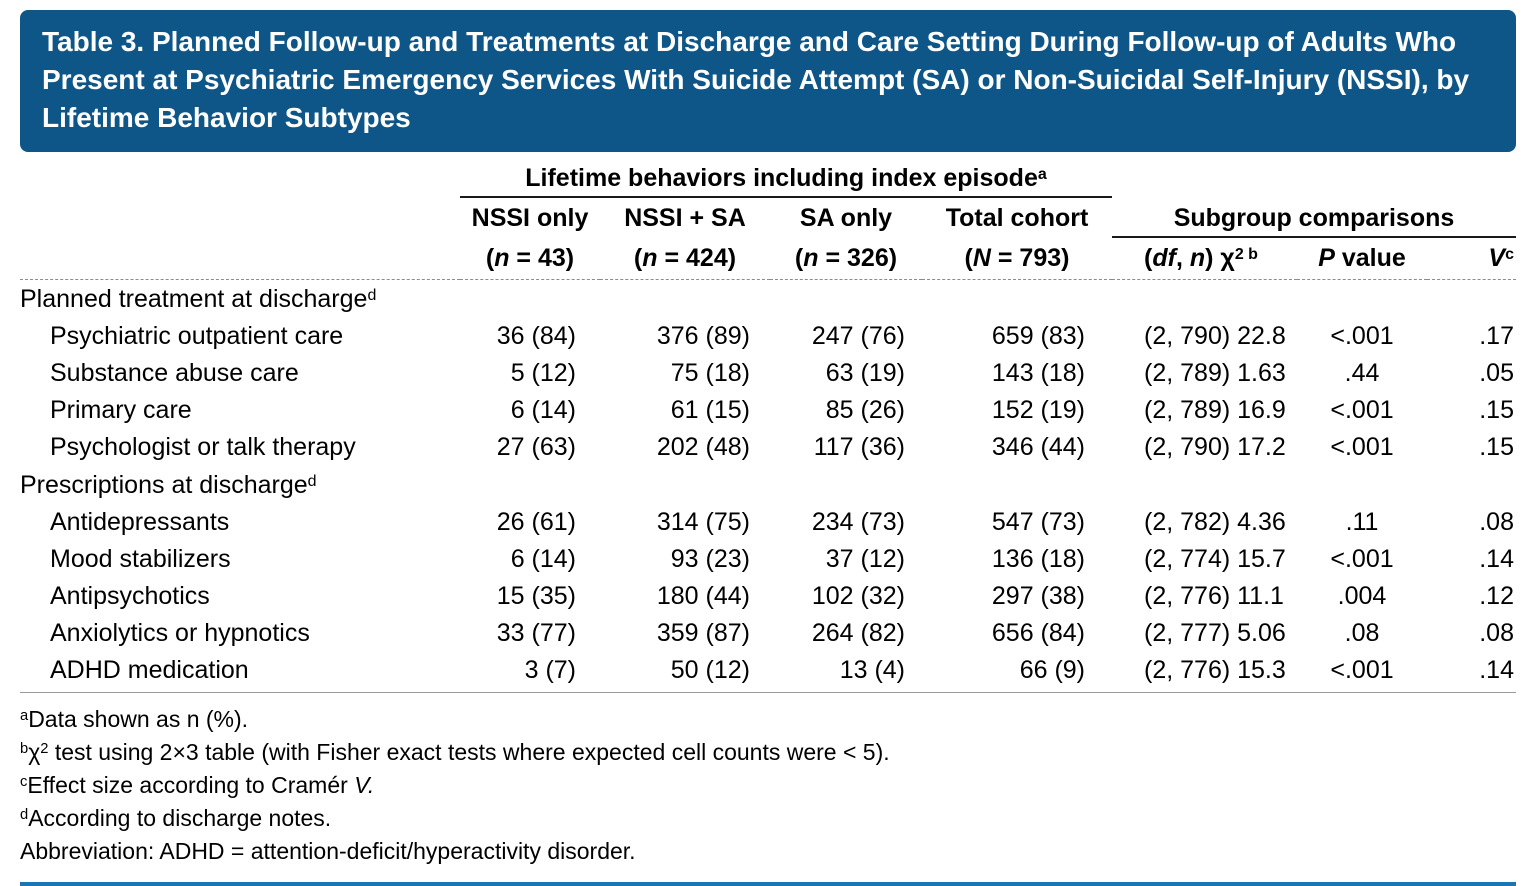 The height and width of the screenshot is (886, 1536). Describe the element at coordinates (1215, 447) in the screenshot. I see `cell-chi-square: (2, 790) 17.2` at that location.